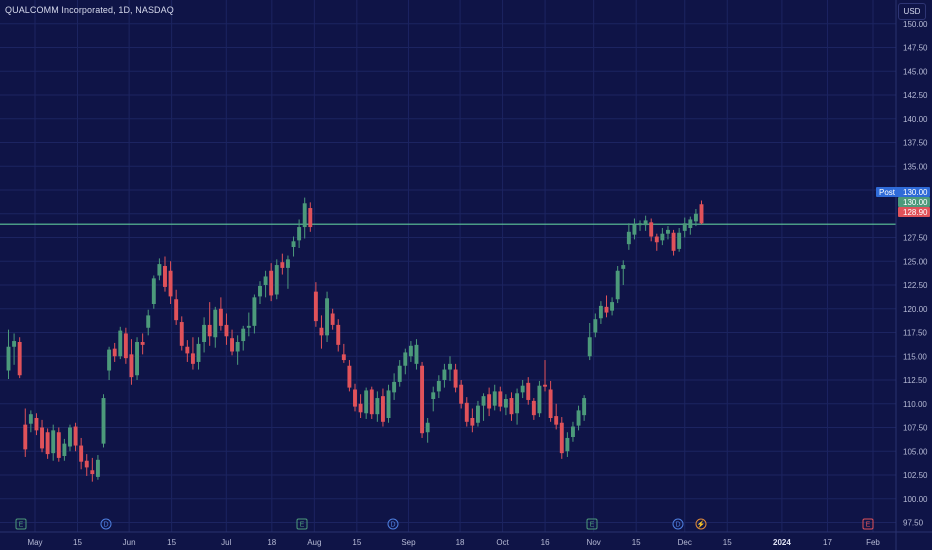  Describe the element at coordinates (915, 238) in the screenshot. I see `price-tick-label: 127.50` at that location.